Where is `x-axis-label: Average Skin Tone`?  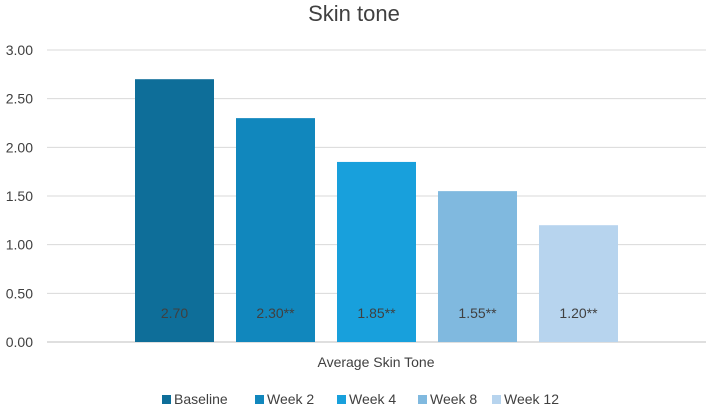 x-axis-label: Average Skin Tone is located at coordinates (375, 362).